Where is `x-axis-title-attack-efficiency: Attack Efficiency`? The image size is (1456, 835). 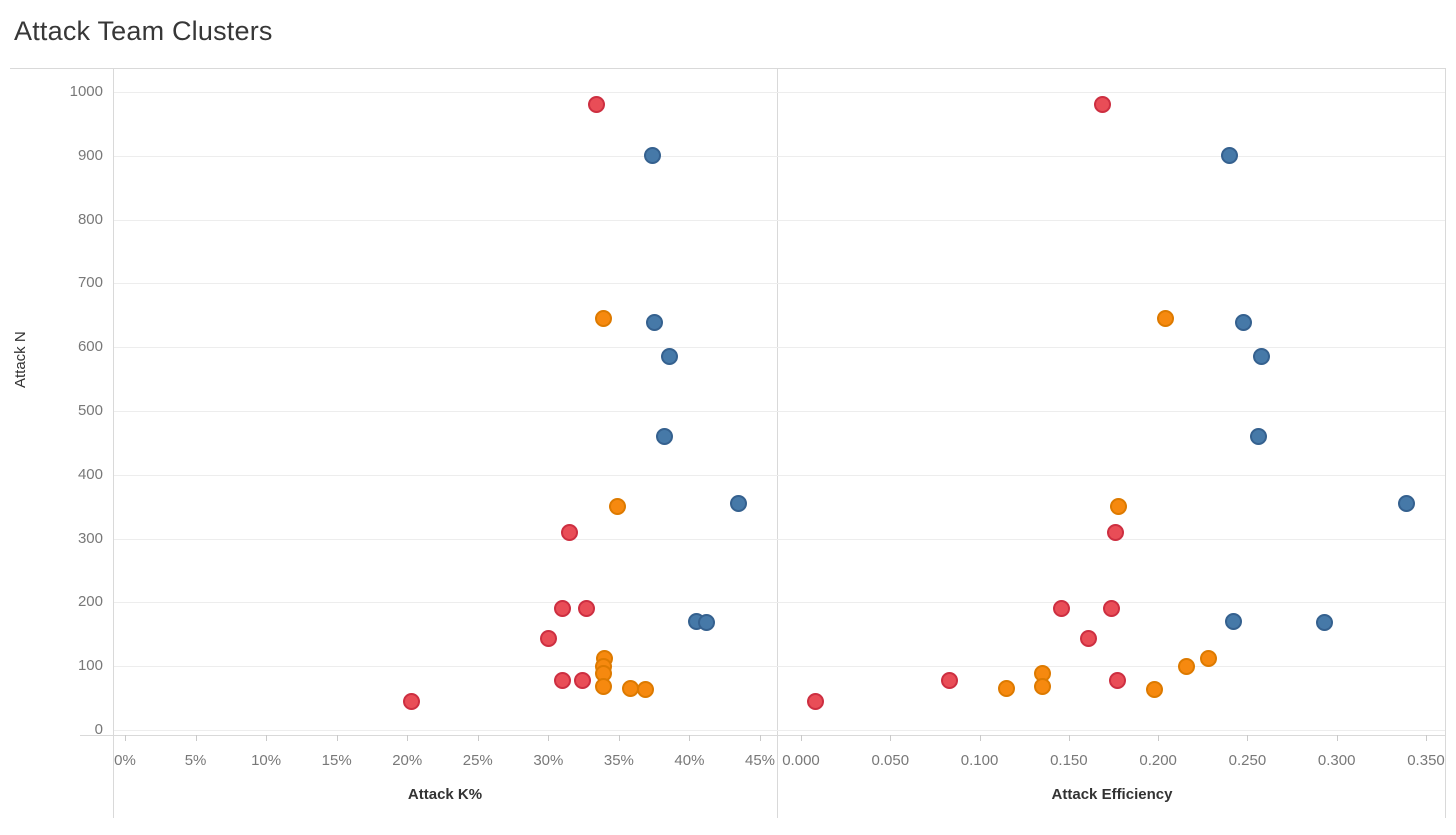 x-axis-title-attack-efficiency: Attack Efficiency is located at coordinates (1112, 794).